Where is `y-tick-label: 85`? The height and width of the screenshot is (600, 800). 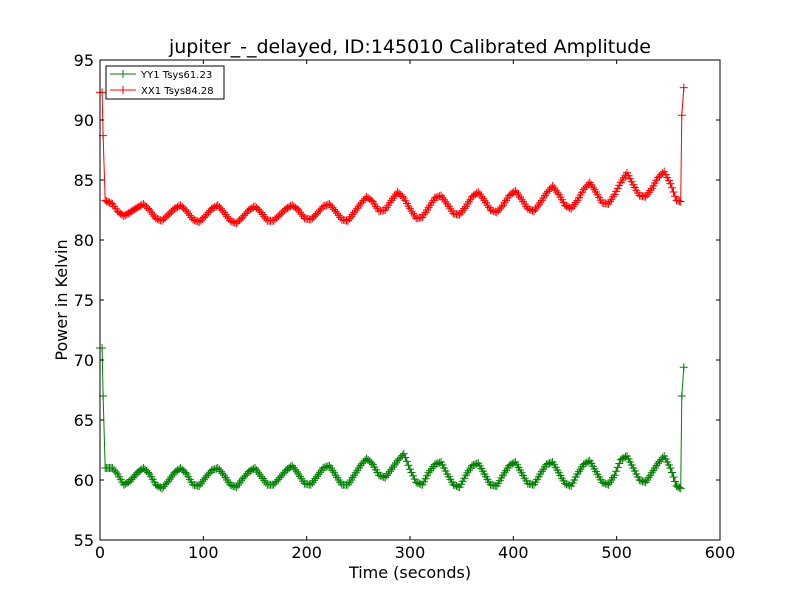
y-tick-label: 85 is located at coordinates (84, 180).